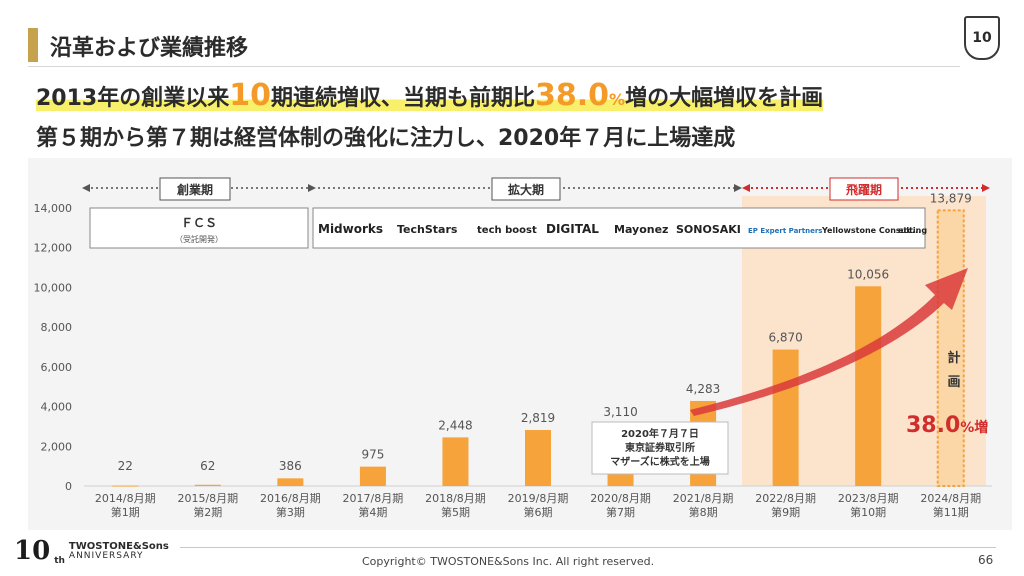  I want to click on title-divider, so click(494, 66).